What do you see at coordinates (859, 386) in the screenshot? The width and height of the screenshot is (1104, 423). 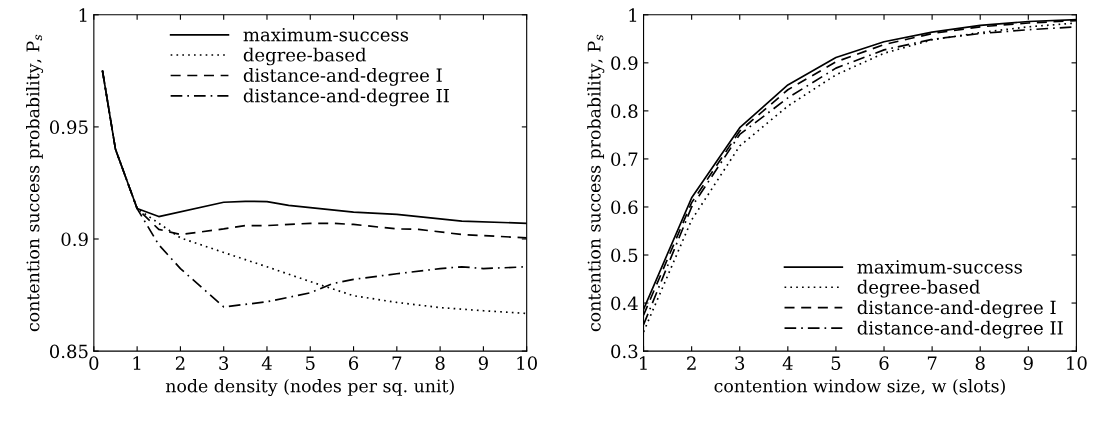 I see `x-axis-title: contention window size, w (slots)` at bounding box center [859, 386].